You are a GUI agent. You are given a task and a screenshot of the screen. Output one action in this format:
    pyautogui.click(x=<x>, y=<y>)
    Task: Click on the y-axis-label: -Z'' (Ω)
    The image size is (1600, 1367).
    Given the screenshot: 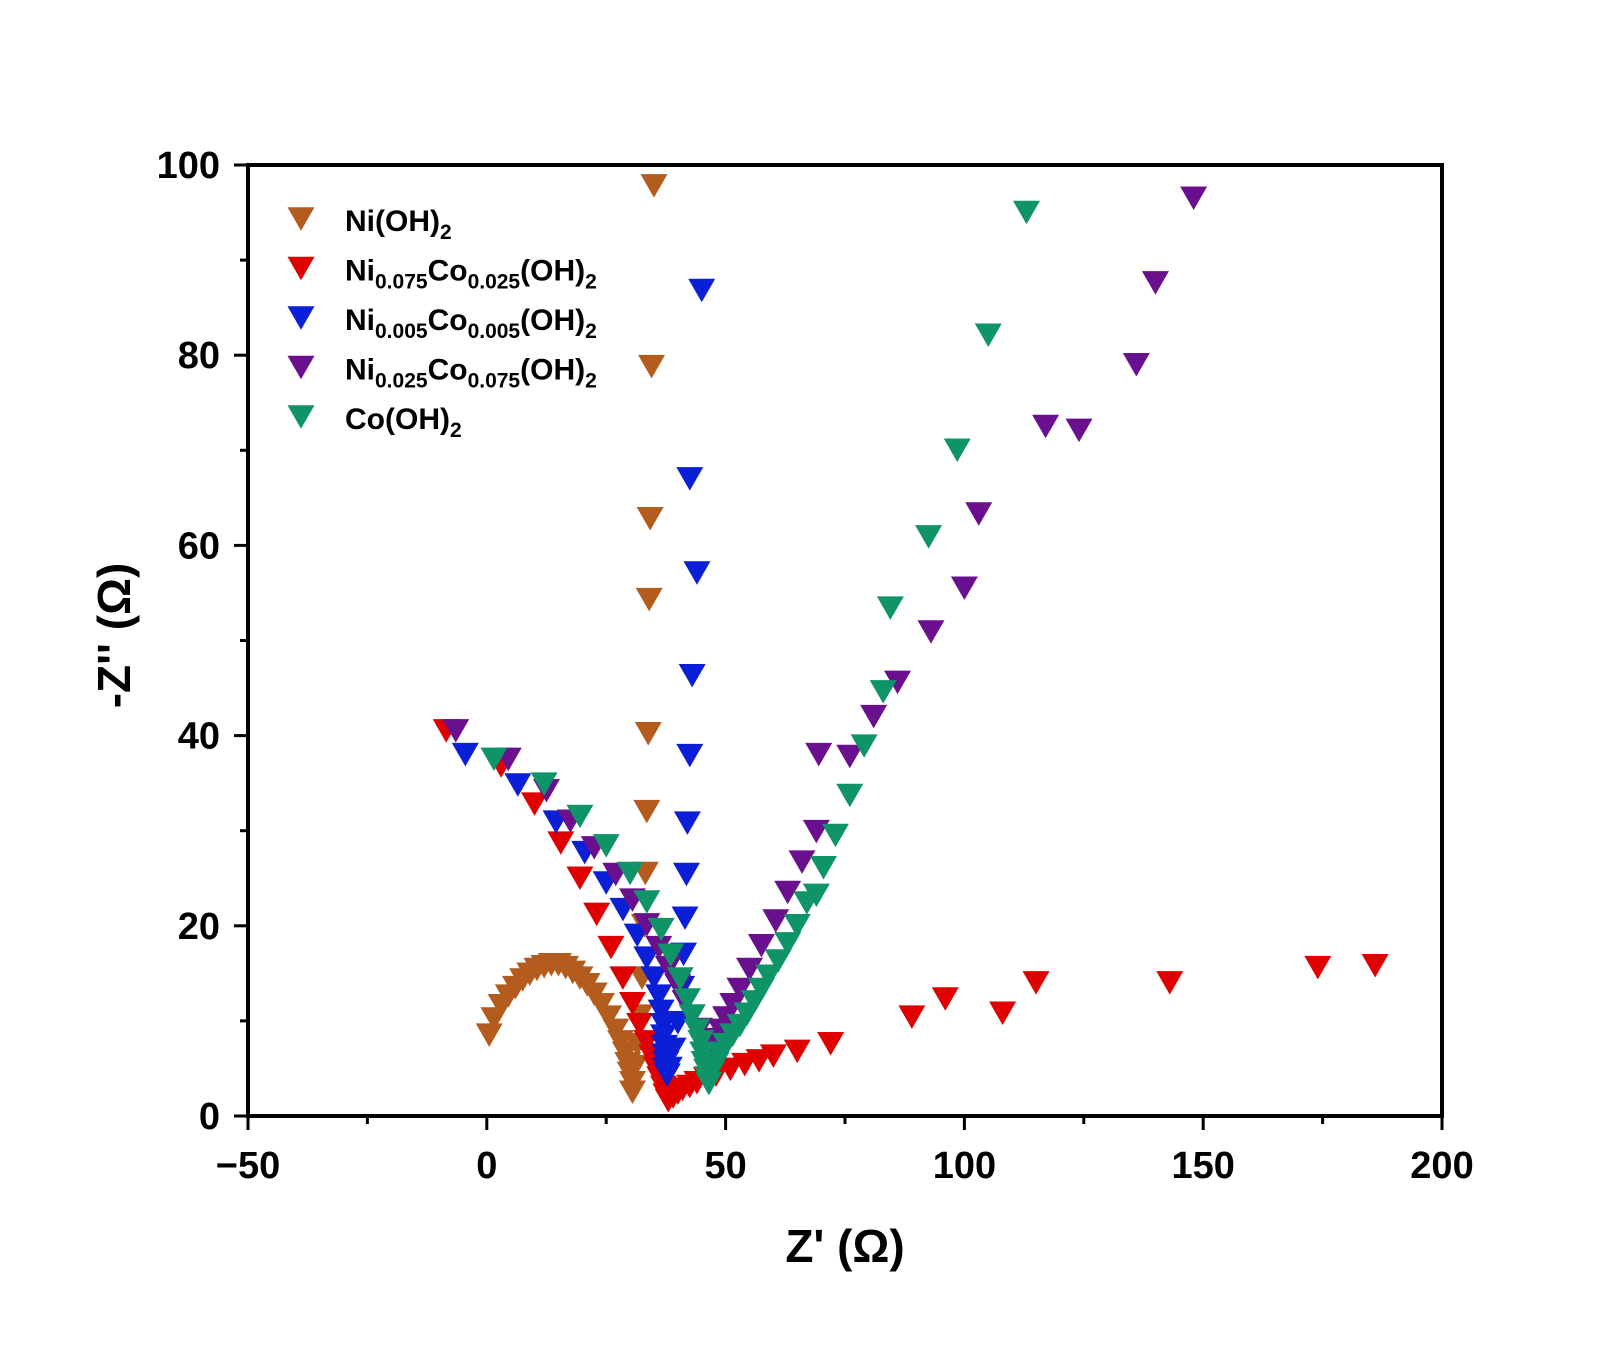 What is the action you would take?
    pyautogui.click(x=114, y=636)
    